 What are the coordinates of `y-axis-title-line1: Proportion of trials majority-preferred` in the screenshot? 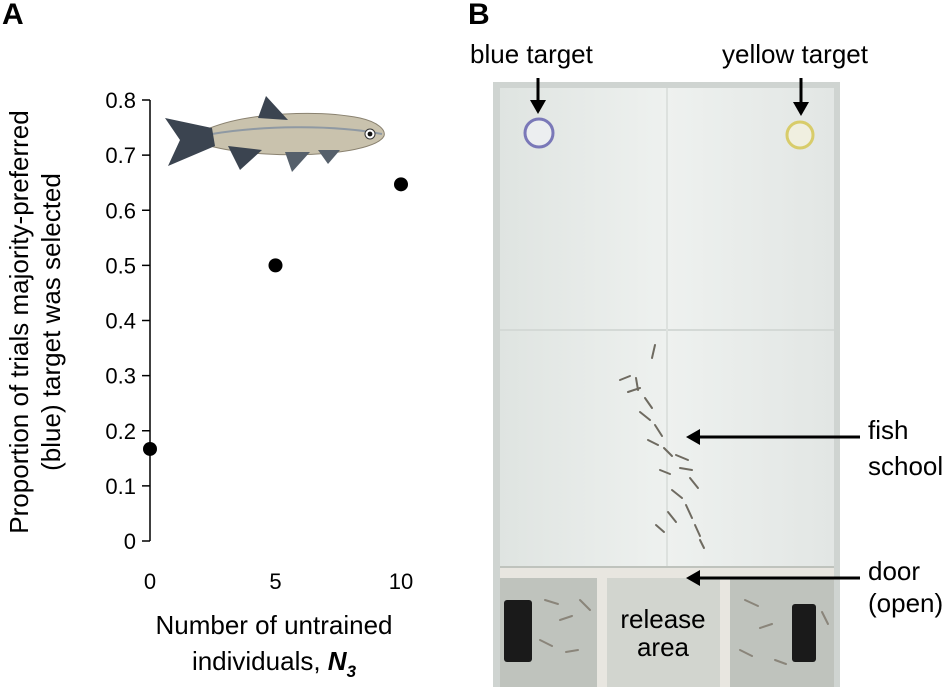 It's located at (19, 321).